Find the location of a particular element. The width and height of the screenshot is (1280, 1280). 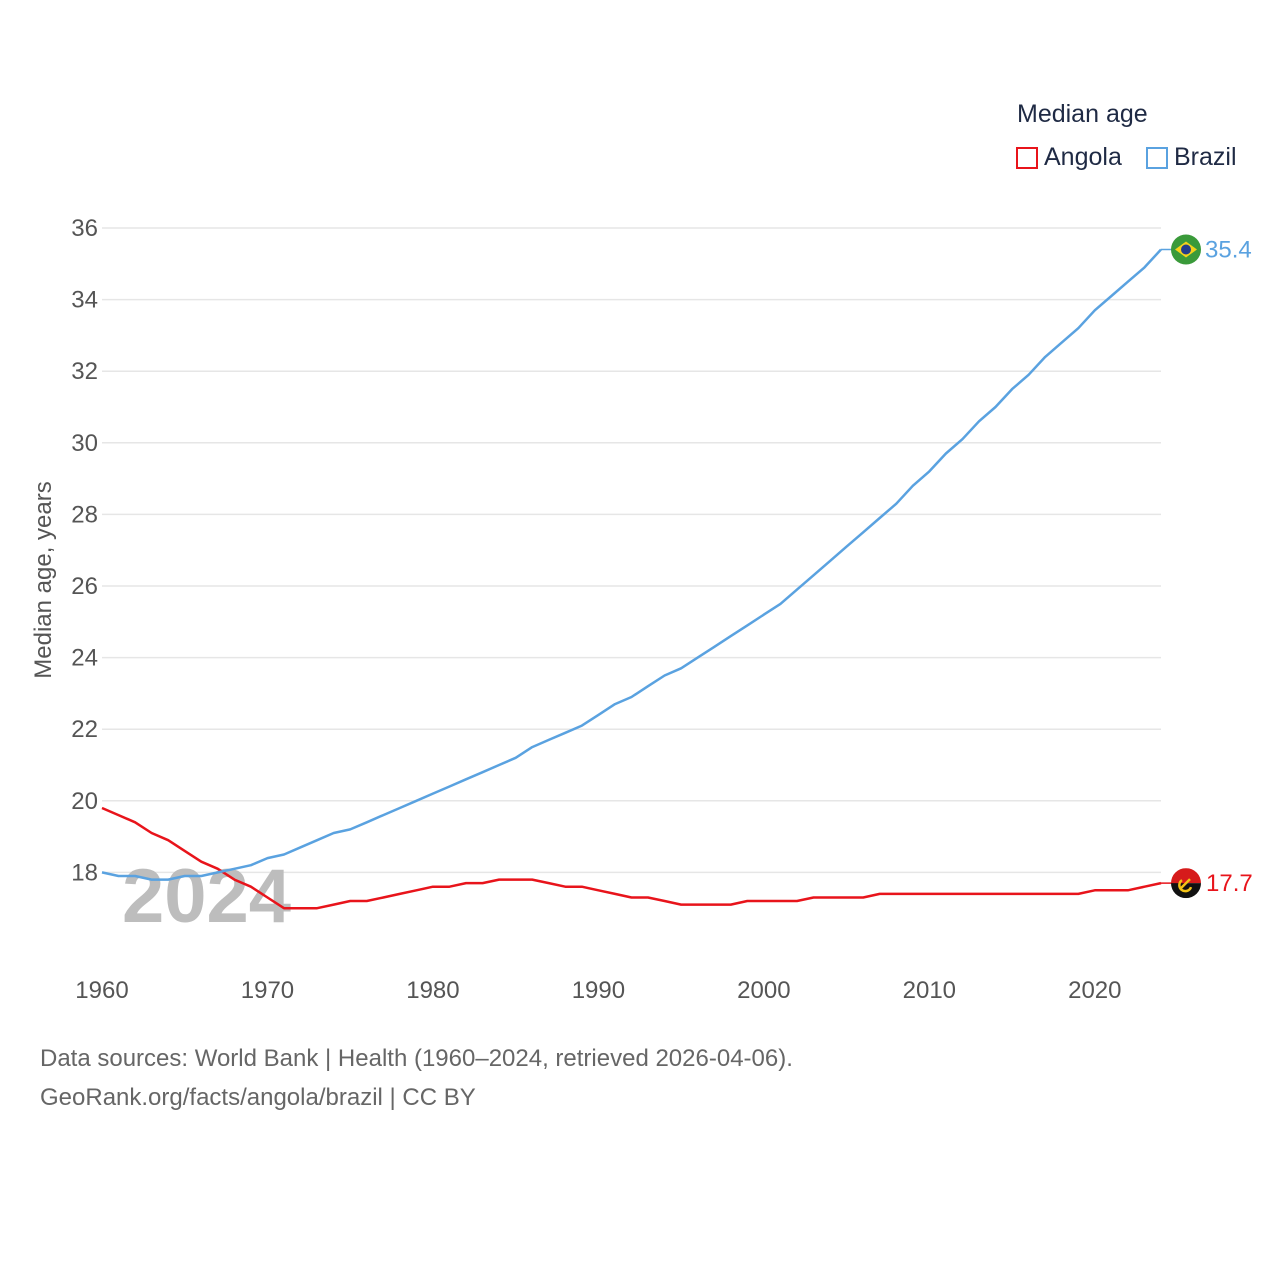

legend-item-angola: Angola is located at coordinates (1069, 157).